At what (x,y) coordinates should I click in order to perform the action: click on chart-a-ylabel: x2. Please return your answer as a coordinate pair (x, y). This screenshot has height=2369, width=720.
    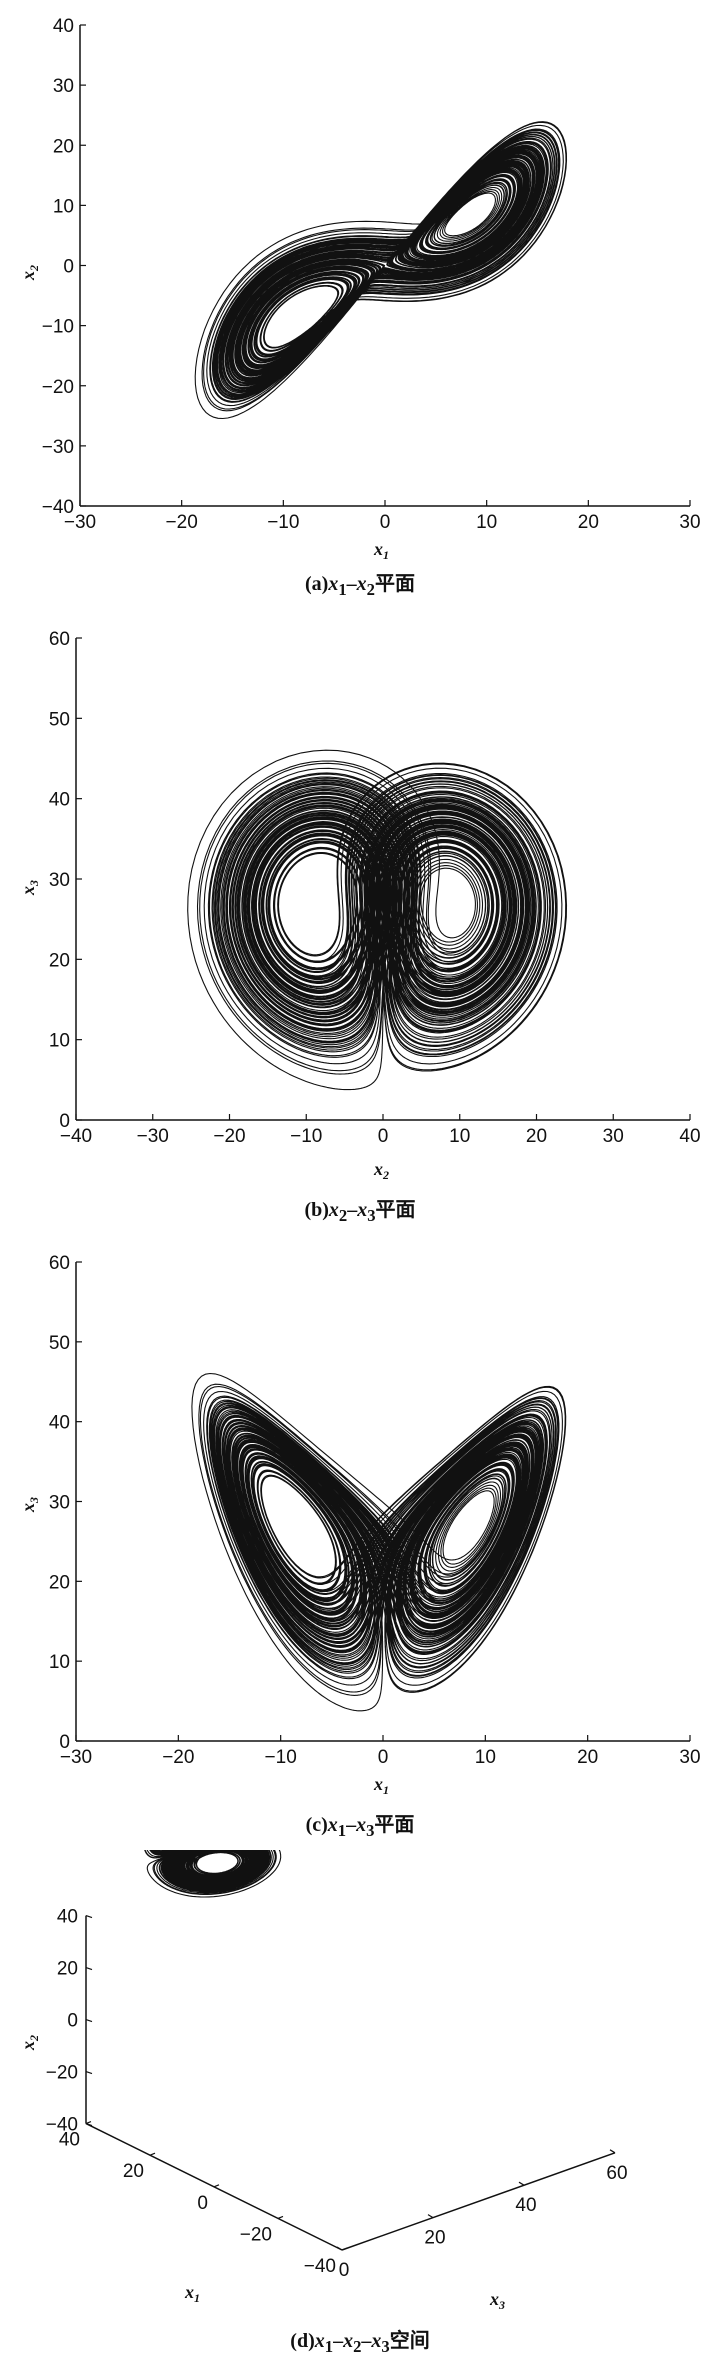
    Looking at the image, I should click on (29, 273).